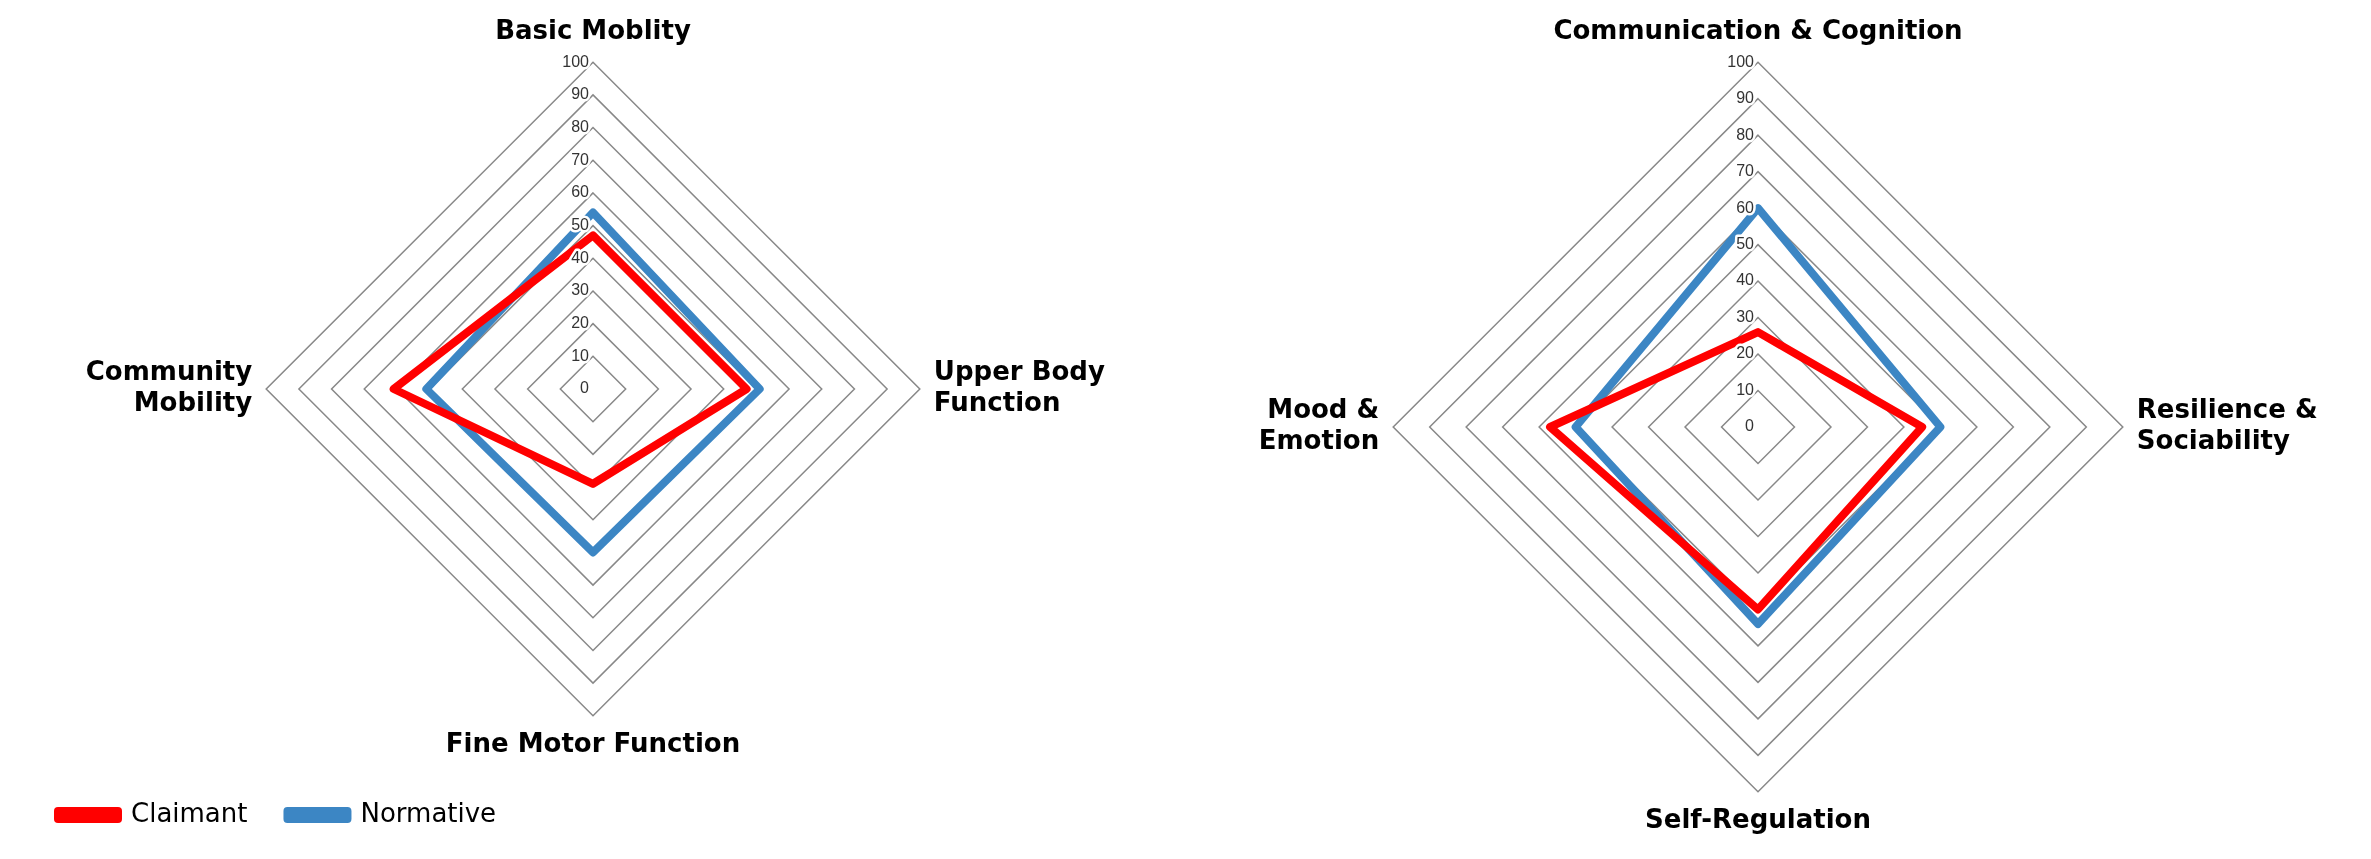 Image resolution: width=2371 pixels, height=859 pixels. What do you see at coordinates (189, 812) in the screenshot?
I see `legend-label: Claimant` at bounding box center [189, 812].